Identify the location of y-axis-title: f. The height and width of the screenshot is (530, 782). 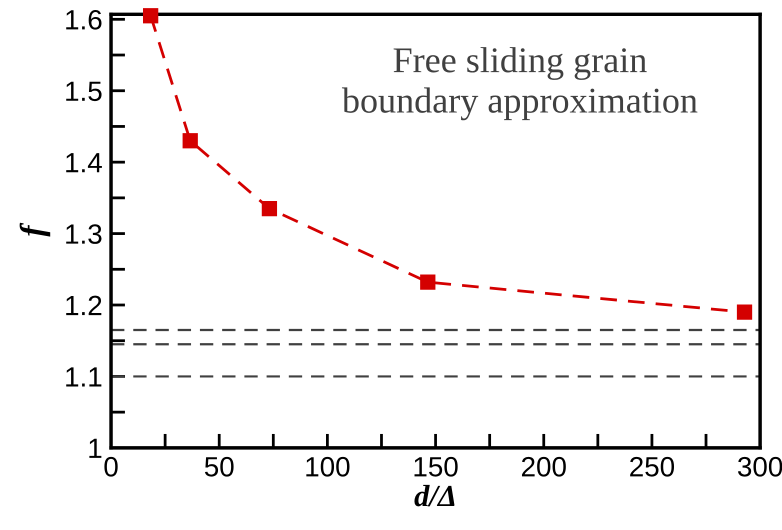
(35, 229).